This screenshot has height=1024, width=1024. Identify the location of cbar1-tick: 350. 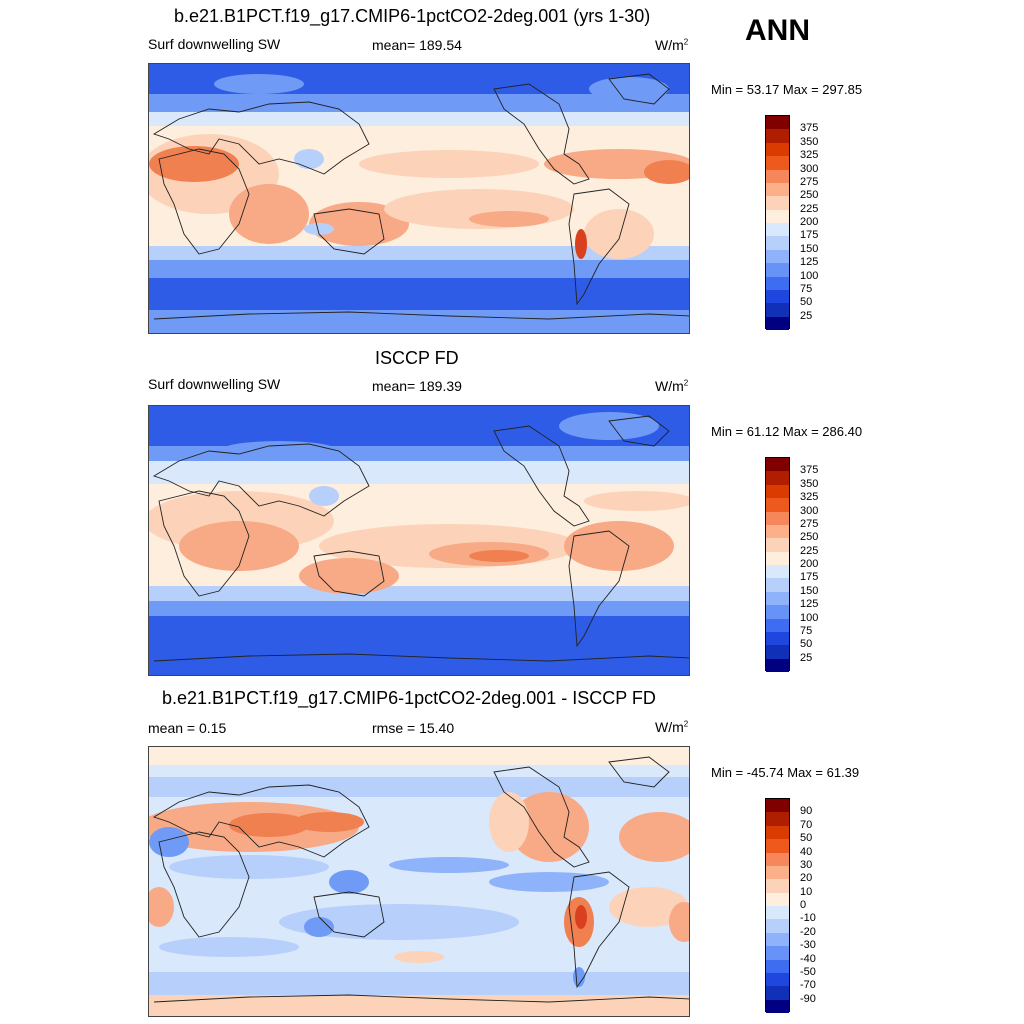
(809, 141).